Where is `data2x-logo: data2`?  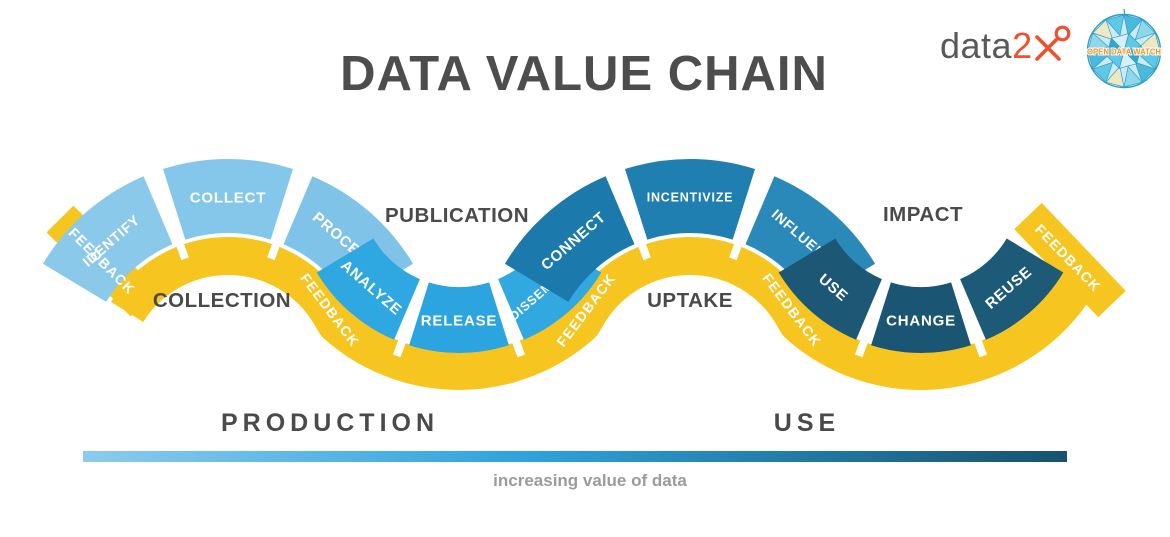 data2x-logo: data2 is located at coordinates (1005, 45).